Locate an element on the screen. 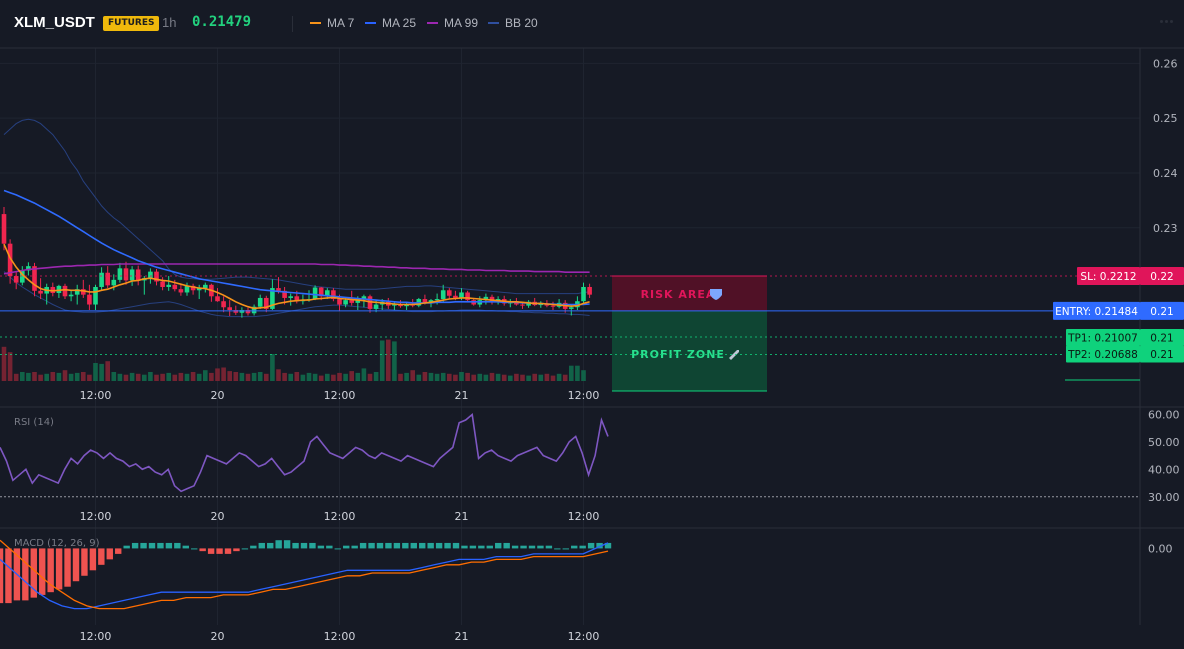  profit-zone-box is located at coordinates (689, 350).